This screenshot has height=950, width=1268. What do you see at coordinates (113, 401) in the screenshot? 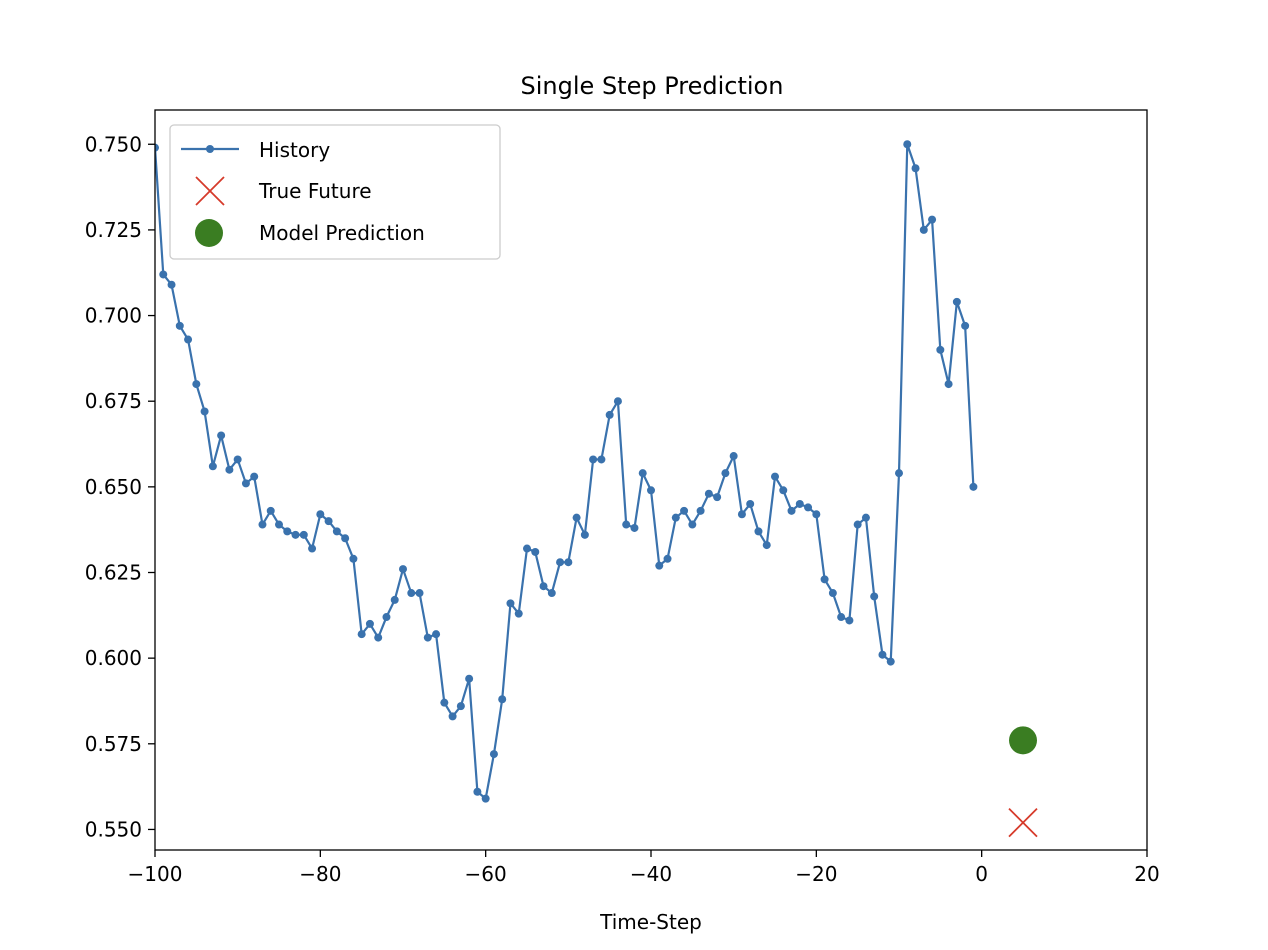
I see `y-tick-label: 0.675` at bounding box center [113, 401].